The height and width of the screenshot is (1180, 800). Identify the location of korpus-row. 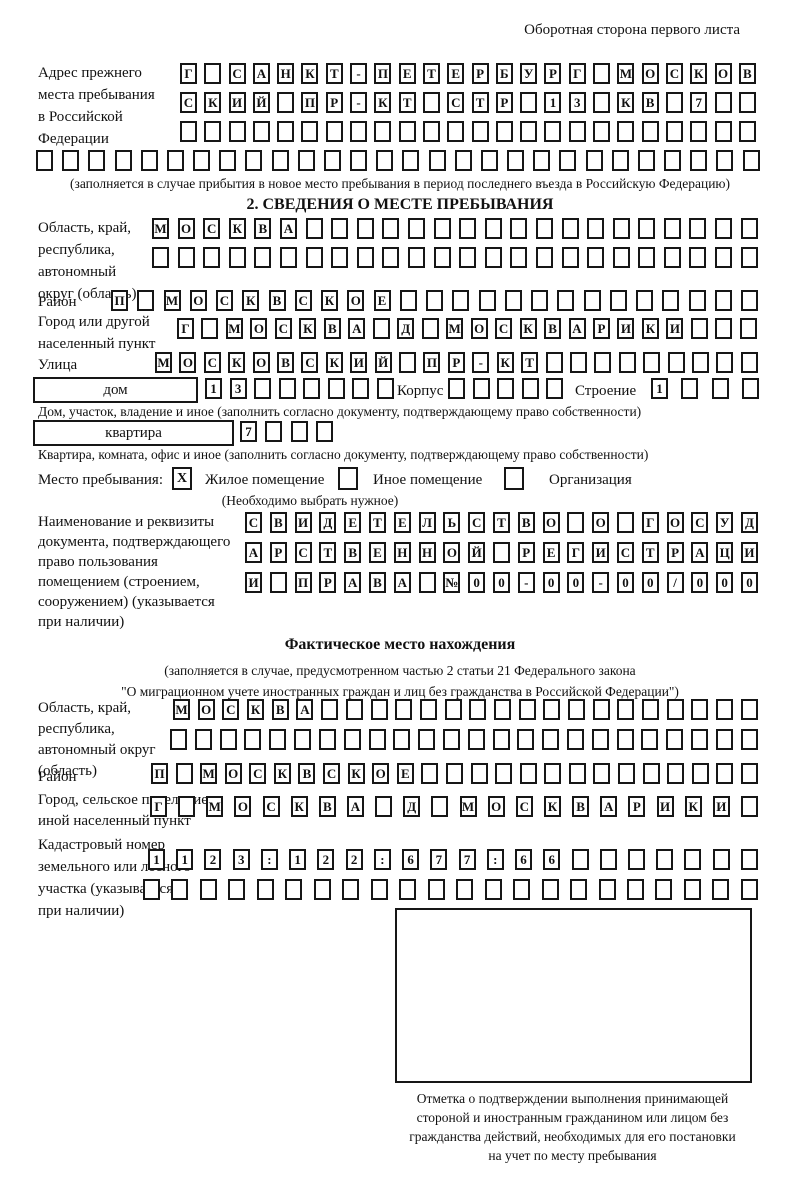
(505, 388).